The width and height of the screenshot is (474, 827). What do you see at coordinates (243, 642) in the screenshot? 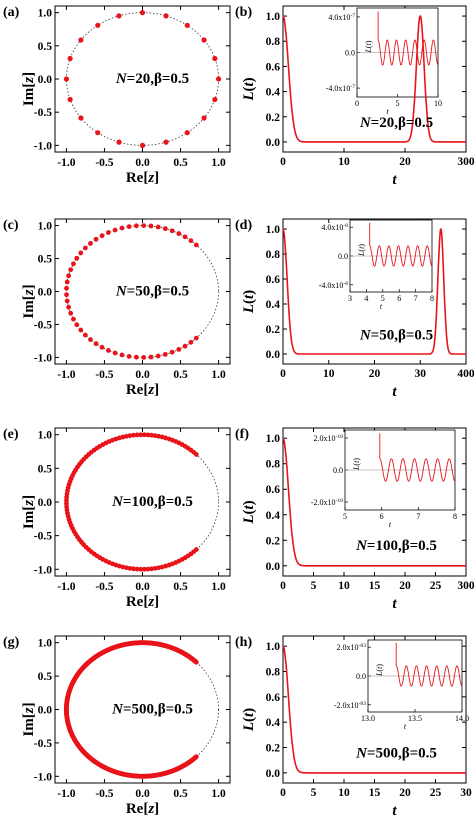
I see `panel-label-h: (h)` at bounding box center [243, 642].